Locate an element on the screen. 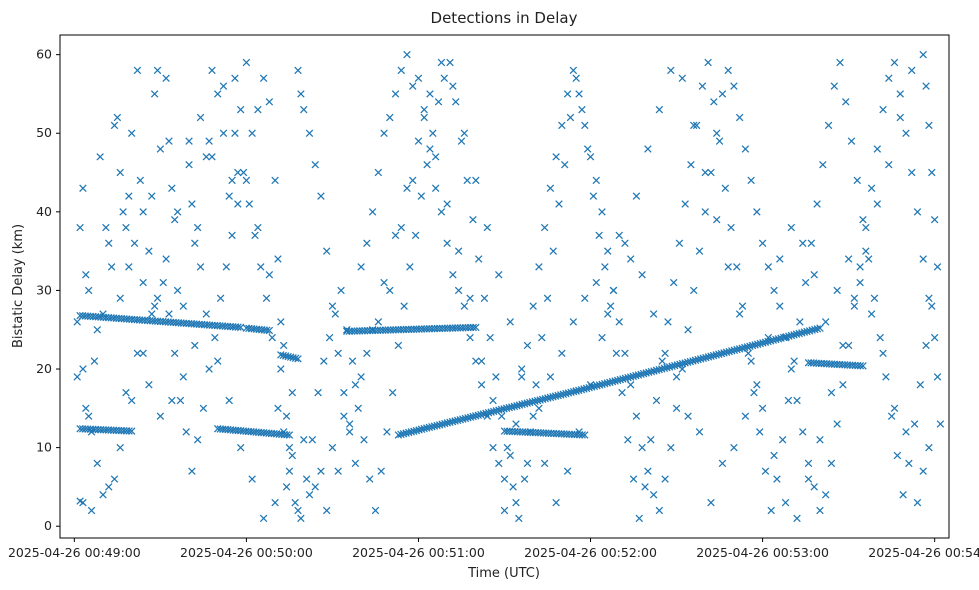  y-tick-label: 30 is located at coordinates (44, 289).